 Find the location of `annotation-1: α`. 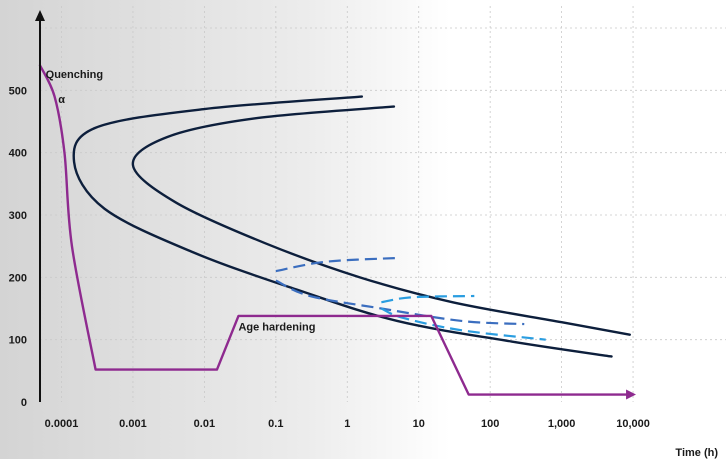

annotation-1: α is located at coordinates (61, 100).